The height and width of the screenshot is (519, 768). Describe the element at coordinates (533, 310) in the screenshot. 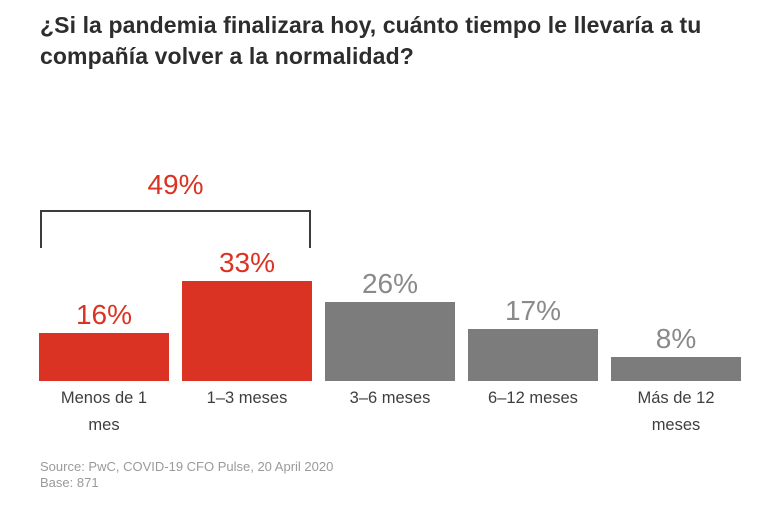

I see `bar-value-label: 17%` at that location.